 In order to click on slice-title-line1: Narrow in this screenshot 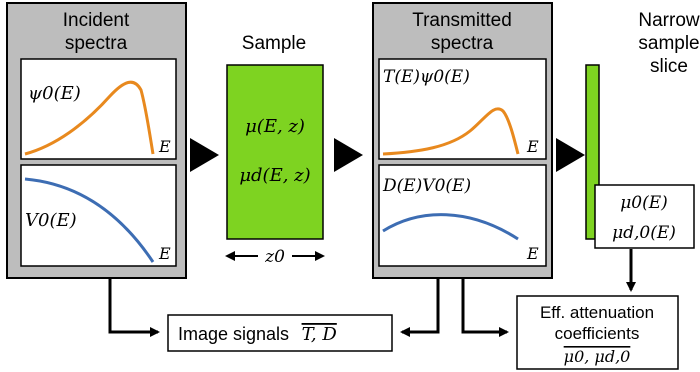, I will do `click(669, 20)`.